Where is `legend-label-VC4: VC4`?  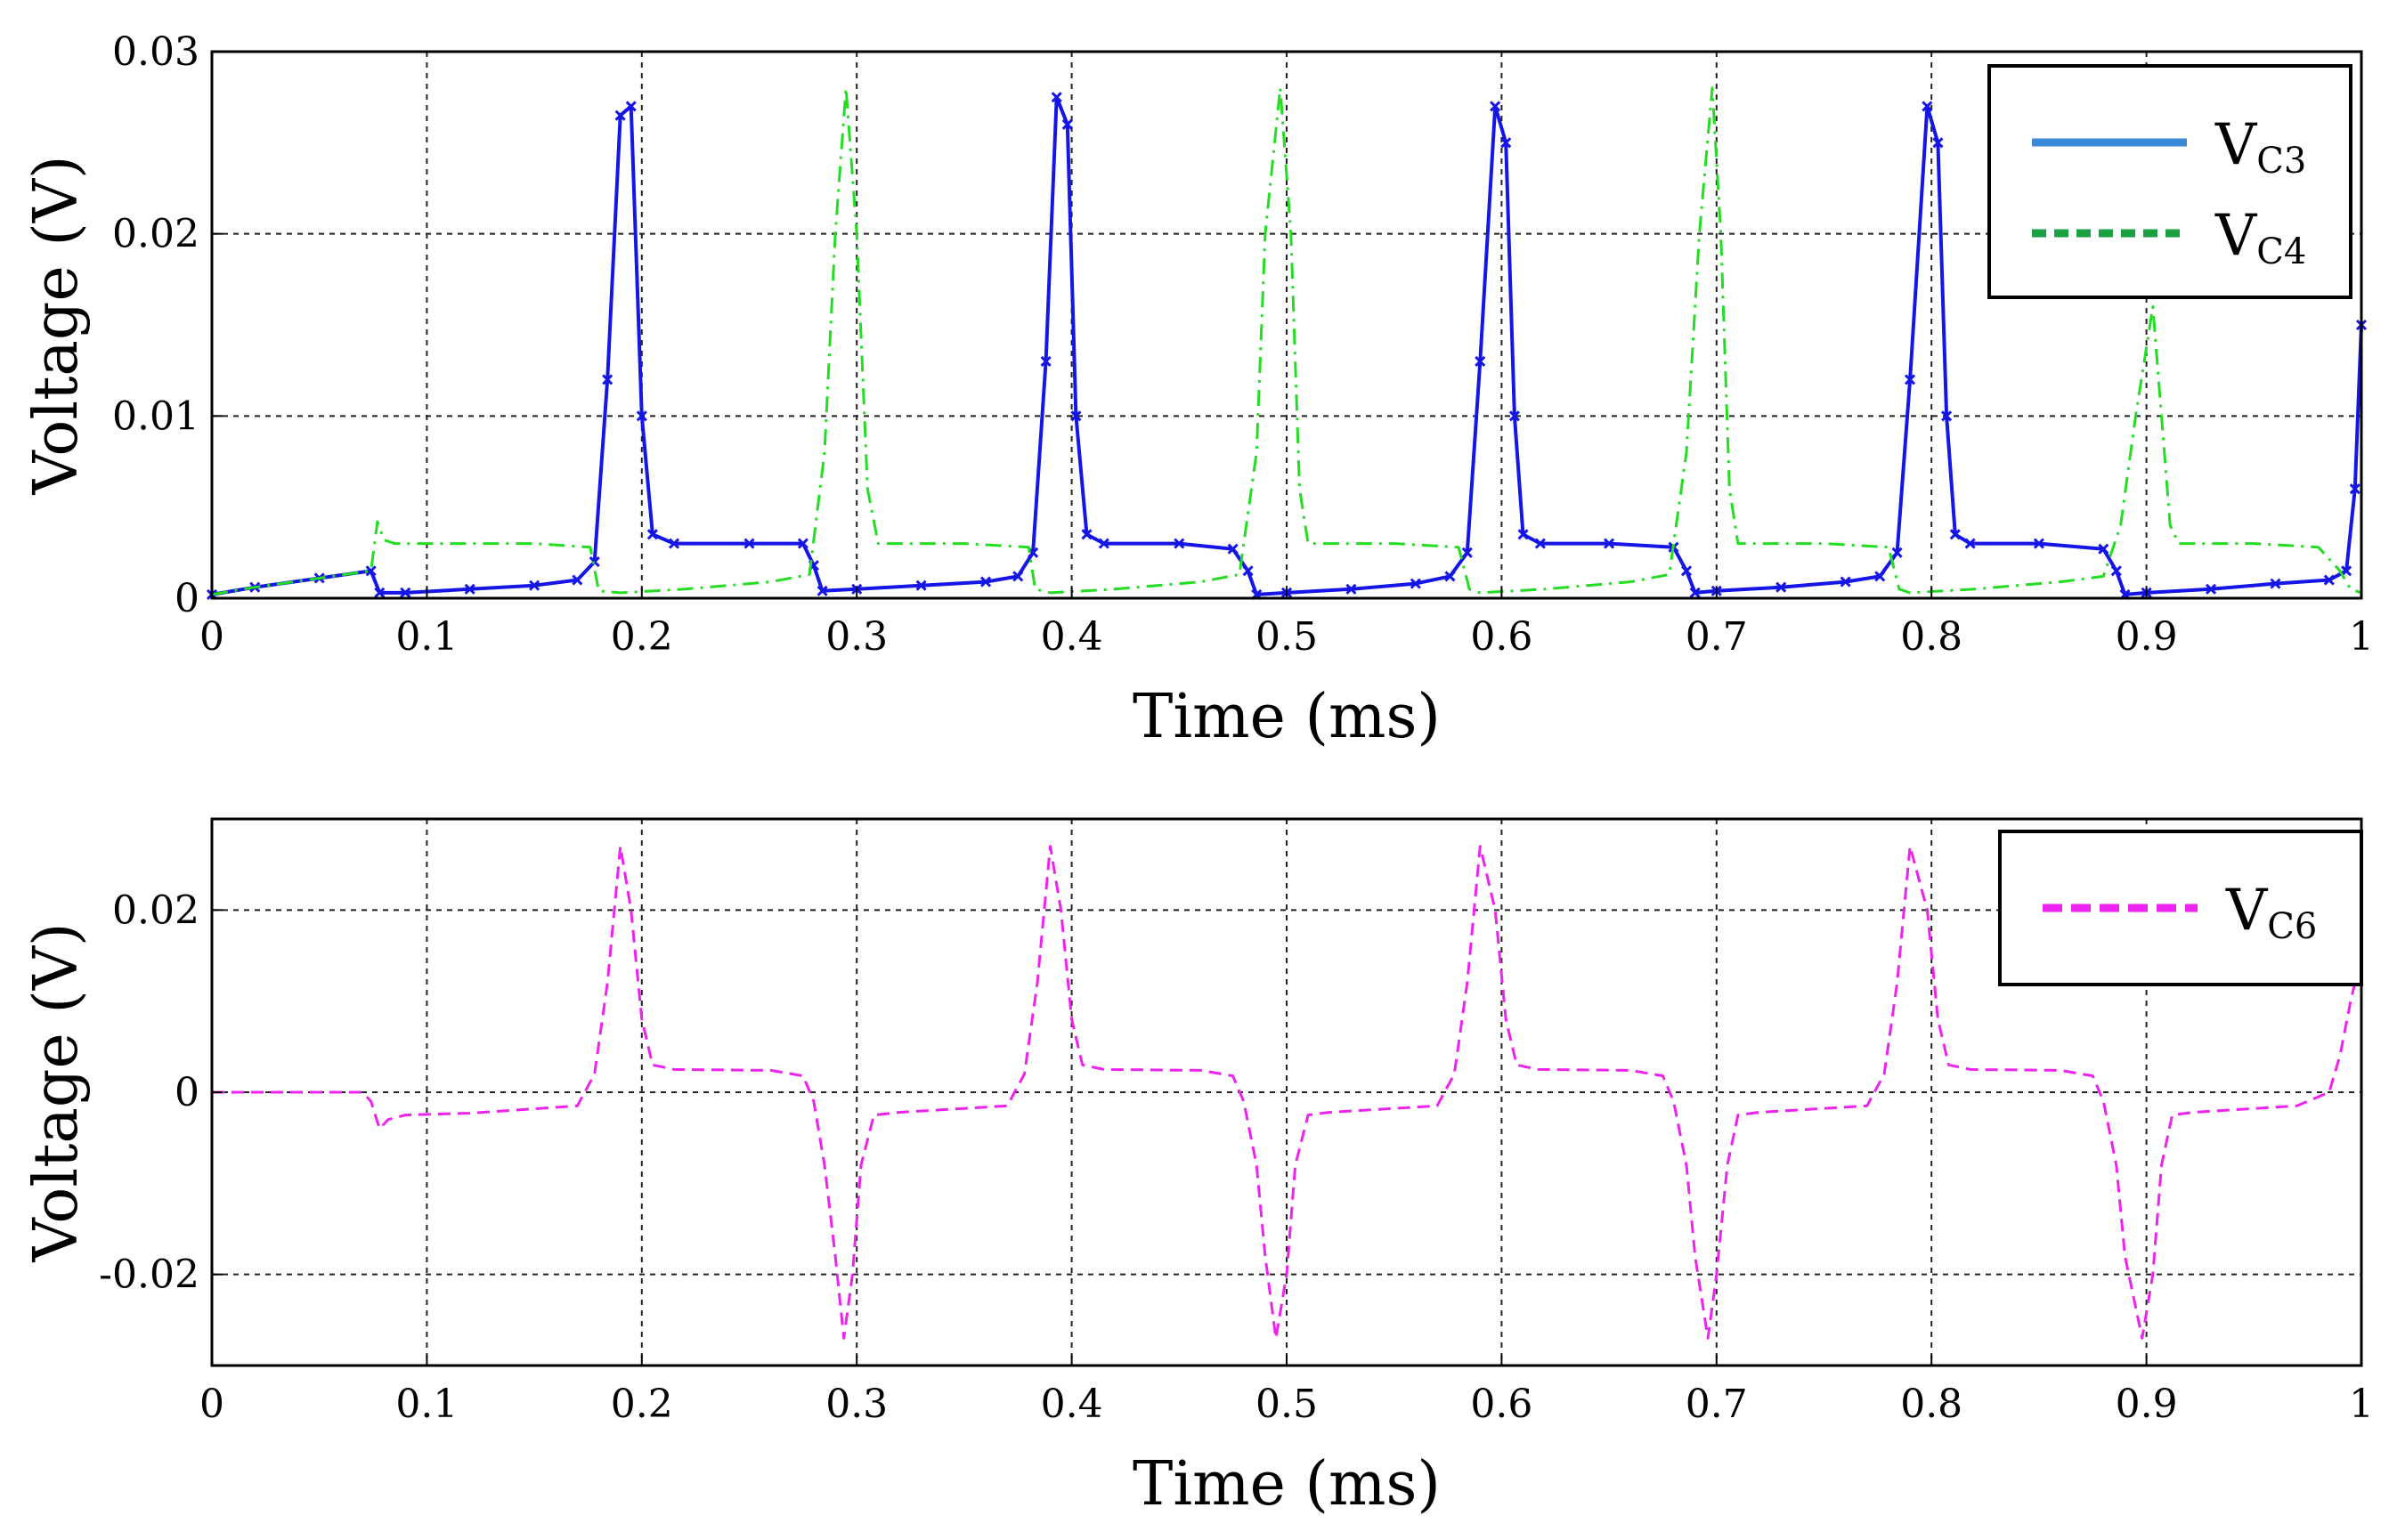 legend-label-VC4: VC4 is located at coordinates (2260, 237).